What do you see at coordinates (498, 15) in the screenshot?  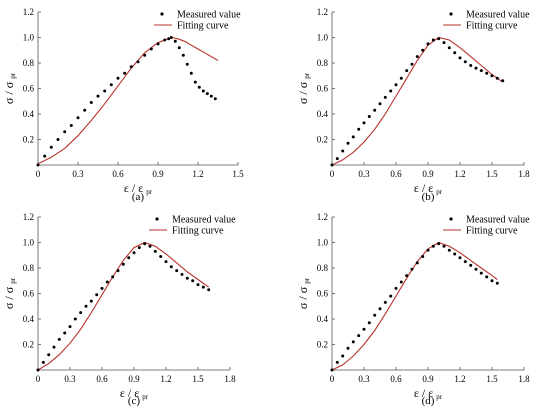 I see `legend-measured-label: Measured value` at bounding box center [498, 15].